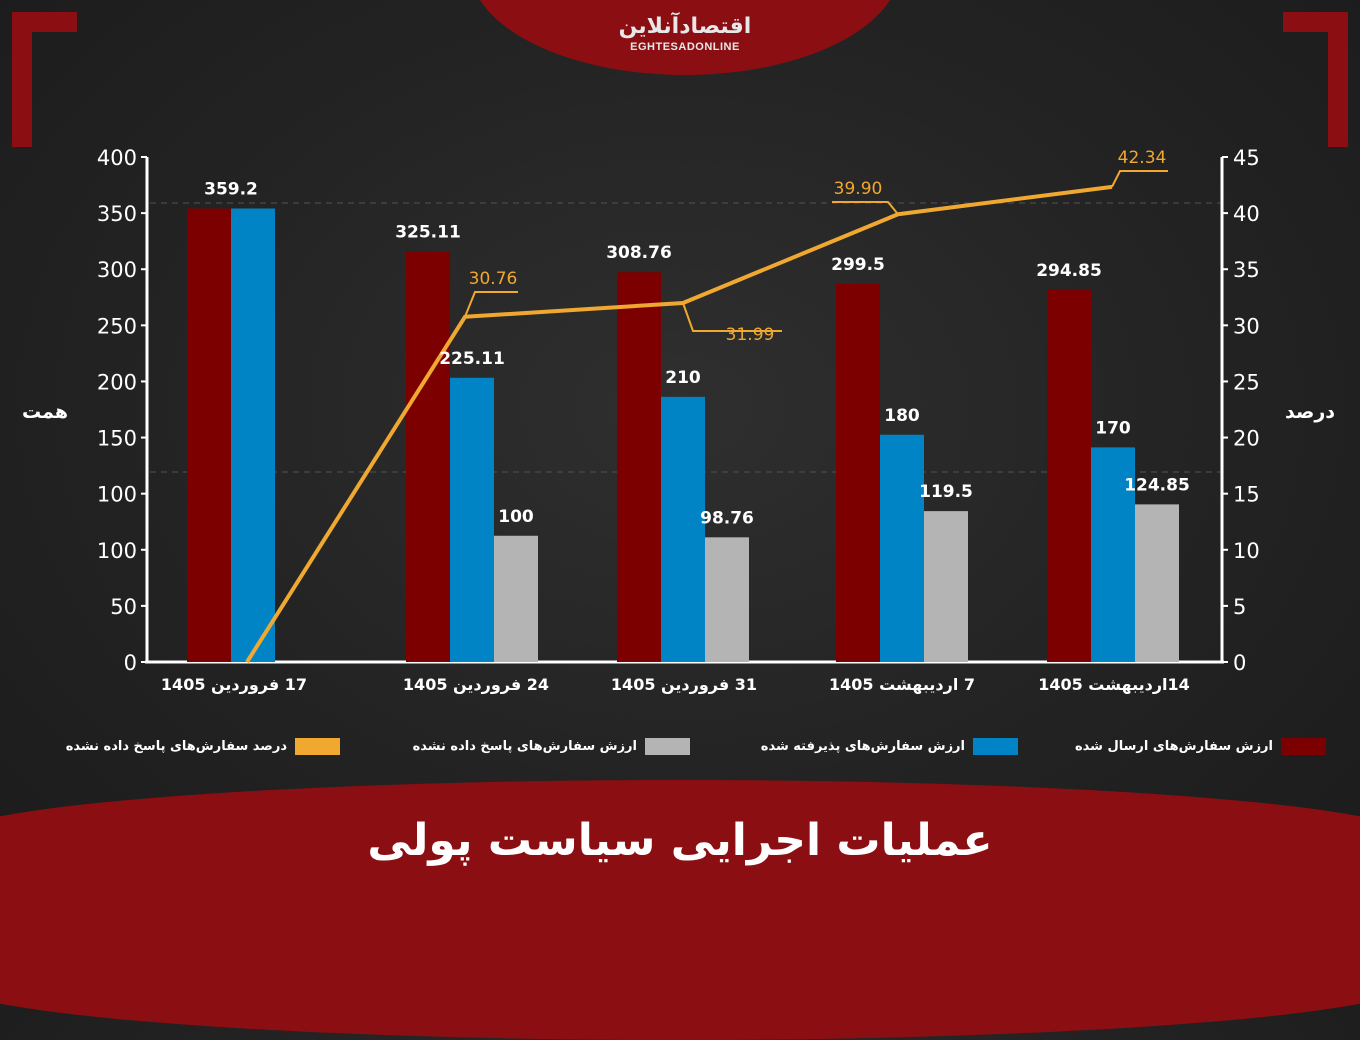  What do you see at coordinates (683, 378) in the screenshot?
I see `bar-value-label: 210` at bounding box center [683, 378].